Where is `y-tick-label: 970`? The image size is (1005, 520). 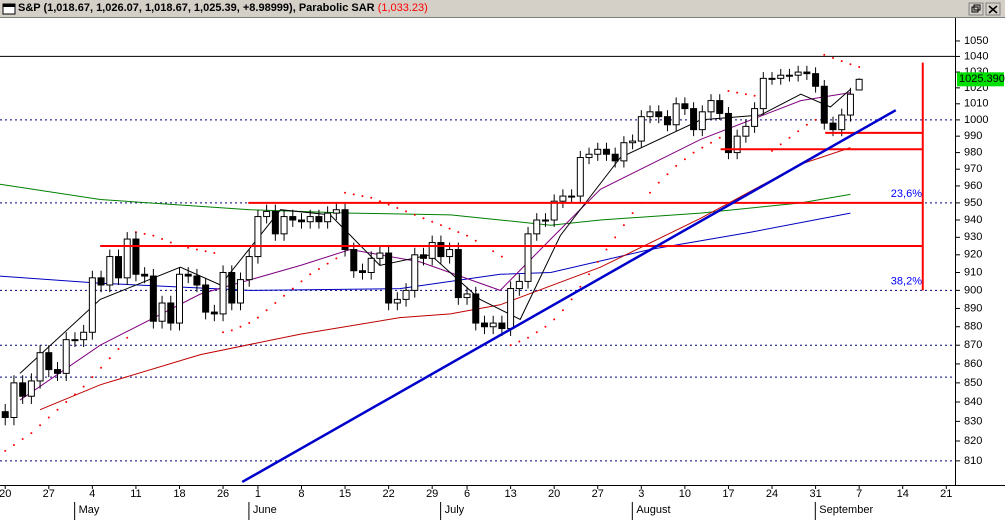
y-tick-label: 970 is located at coordinates (973, 169).